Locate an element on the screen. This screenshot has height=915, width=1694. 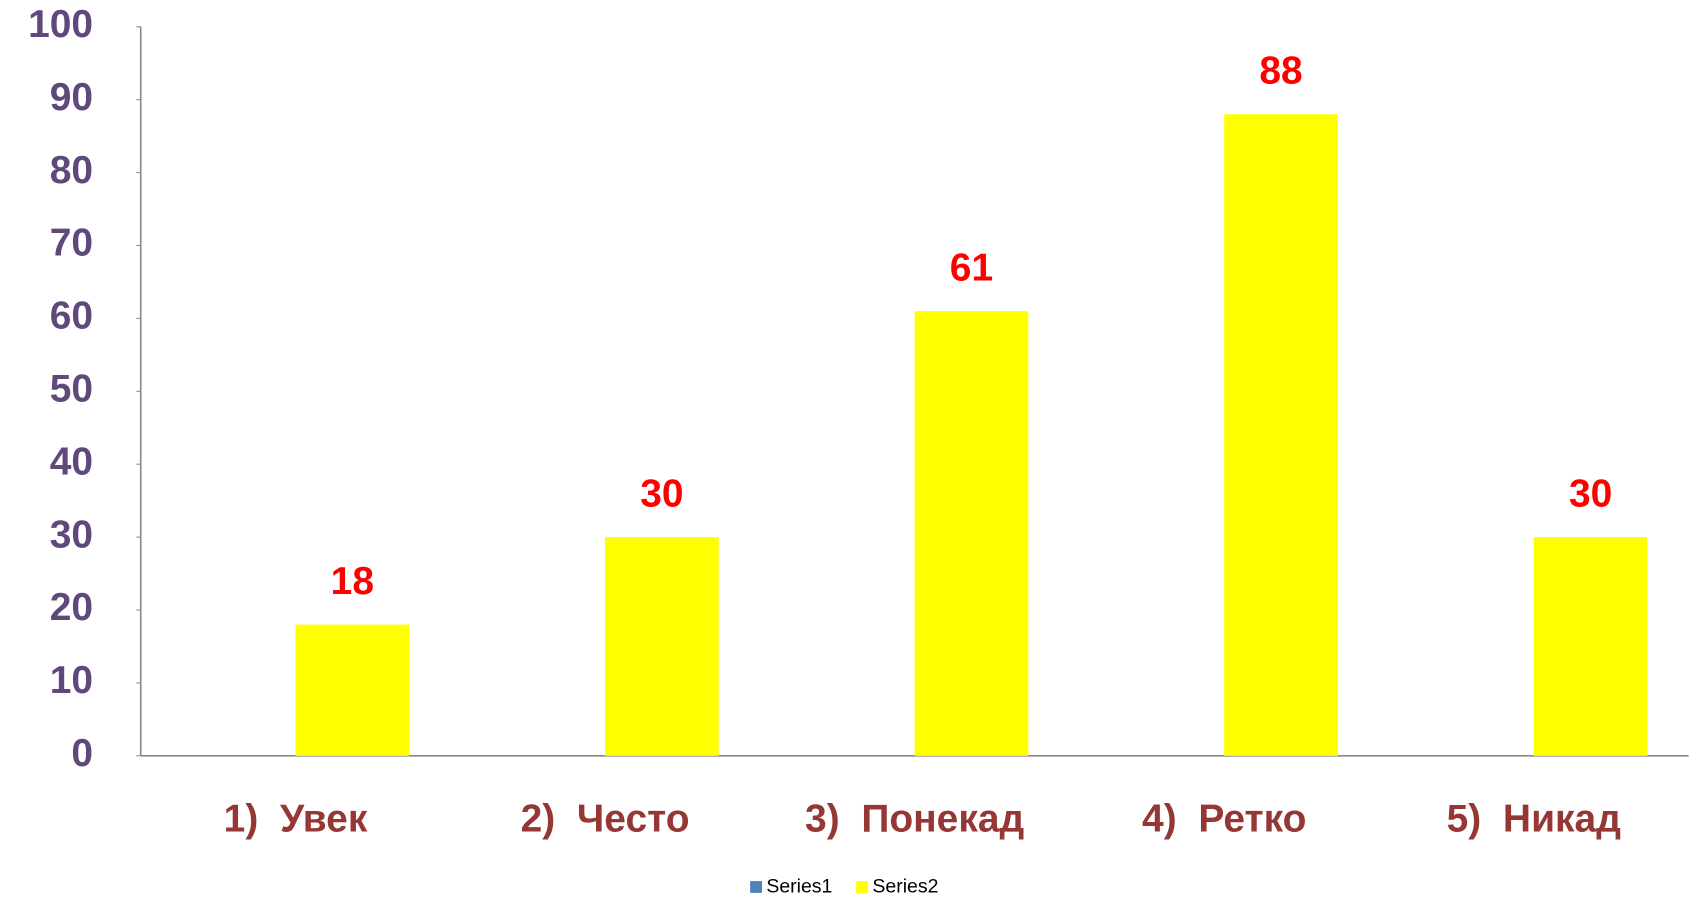
y-tick-label: 10 is located at coordinates (71, 680).